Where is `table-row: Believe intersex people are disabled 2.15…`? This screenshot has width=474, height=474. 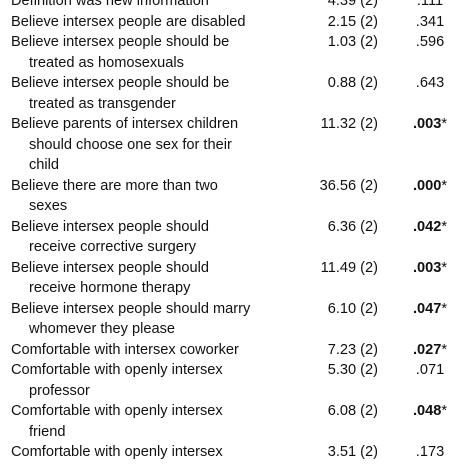
table-row: Believe intersex people are disabled 2.15… is located at coordinates (237, 22).